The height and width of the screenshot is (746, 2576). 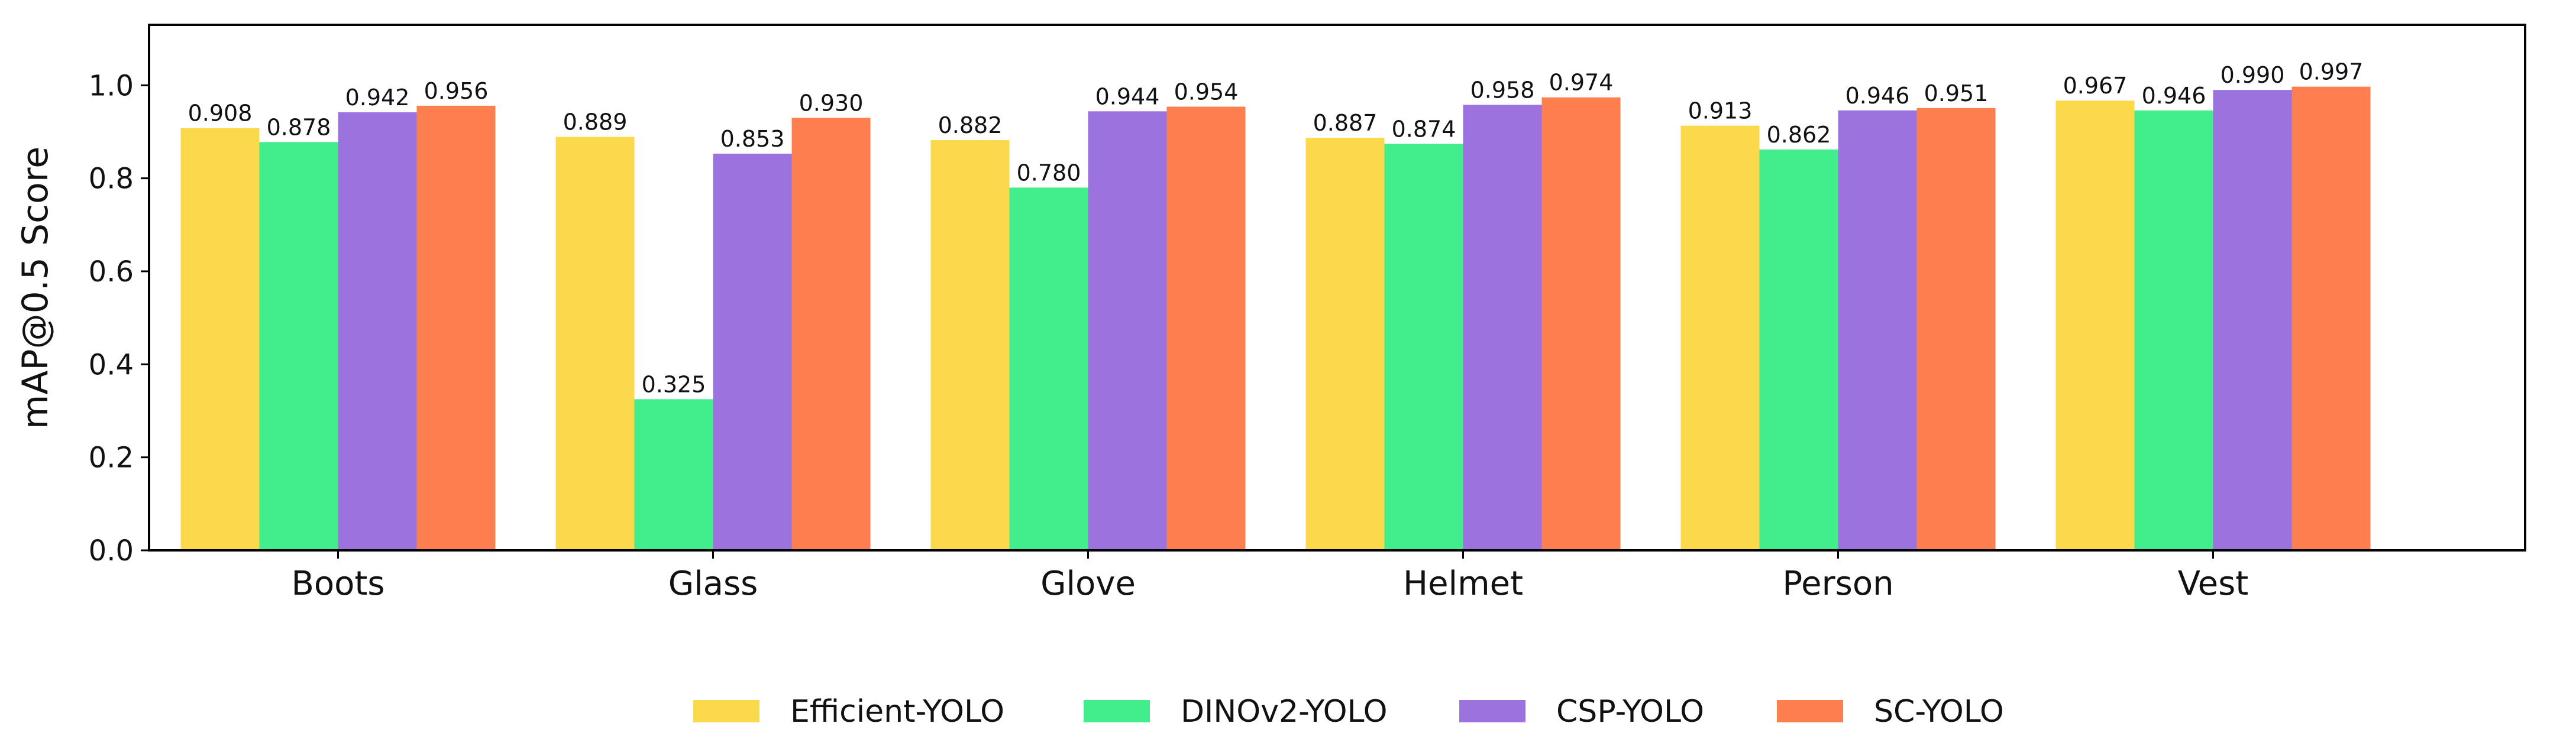 What do you see at coordinates (298, 346) in the screenshot?
I see `bar-dinov2-yolo-boots` at bounding box center [298, 346].